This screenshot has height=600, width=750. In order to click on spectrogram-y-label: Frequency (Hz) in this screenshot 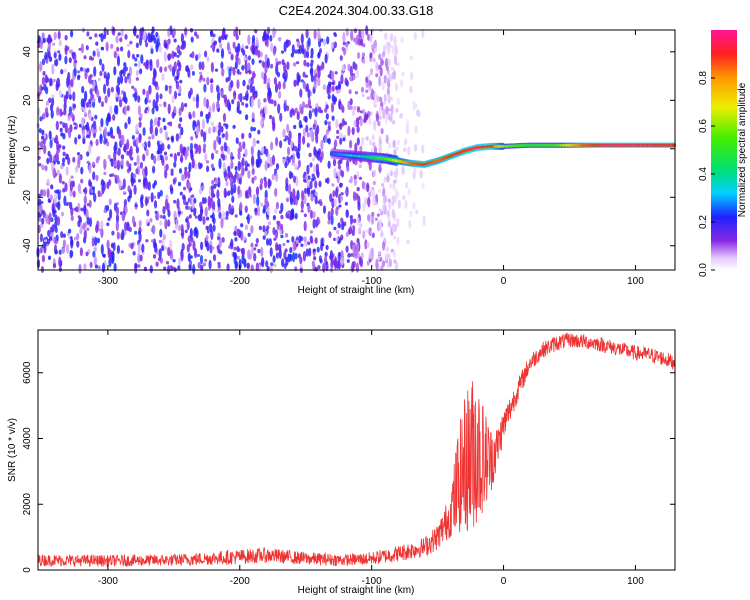, I will do `click(12, 150)`.